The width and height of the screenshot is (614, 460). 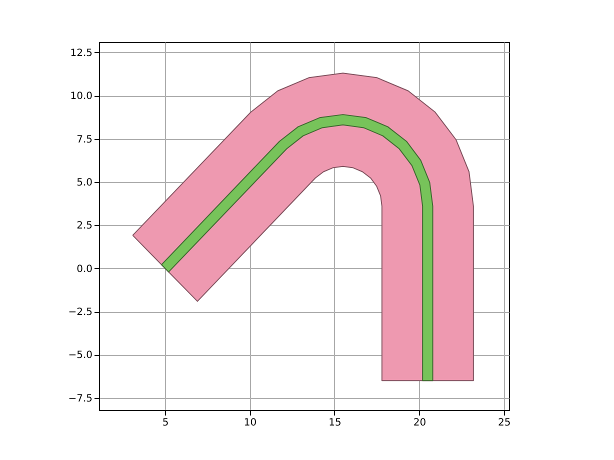 What do you see at coordinates (84, 140) in the screenshot?
I see `y-tick-label: 7.5` at bounding box center [84, 140].